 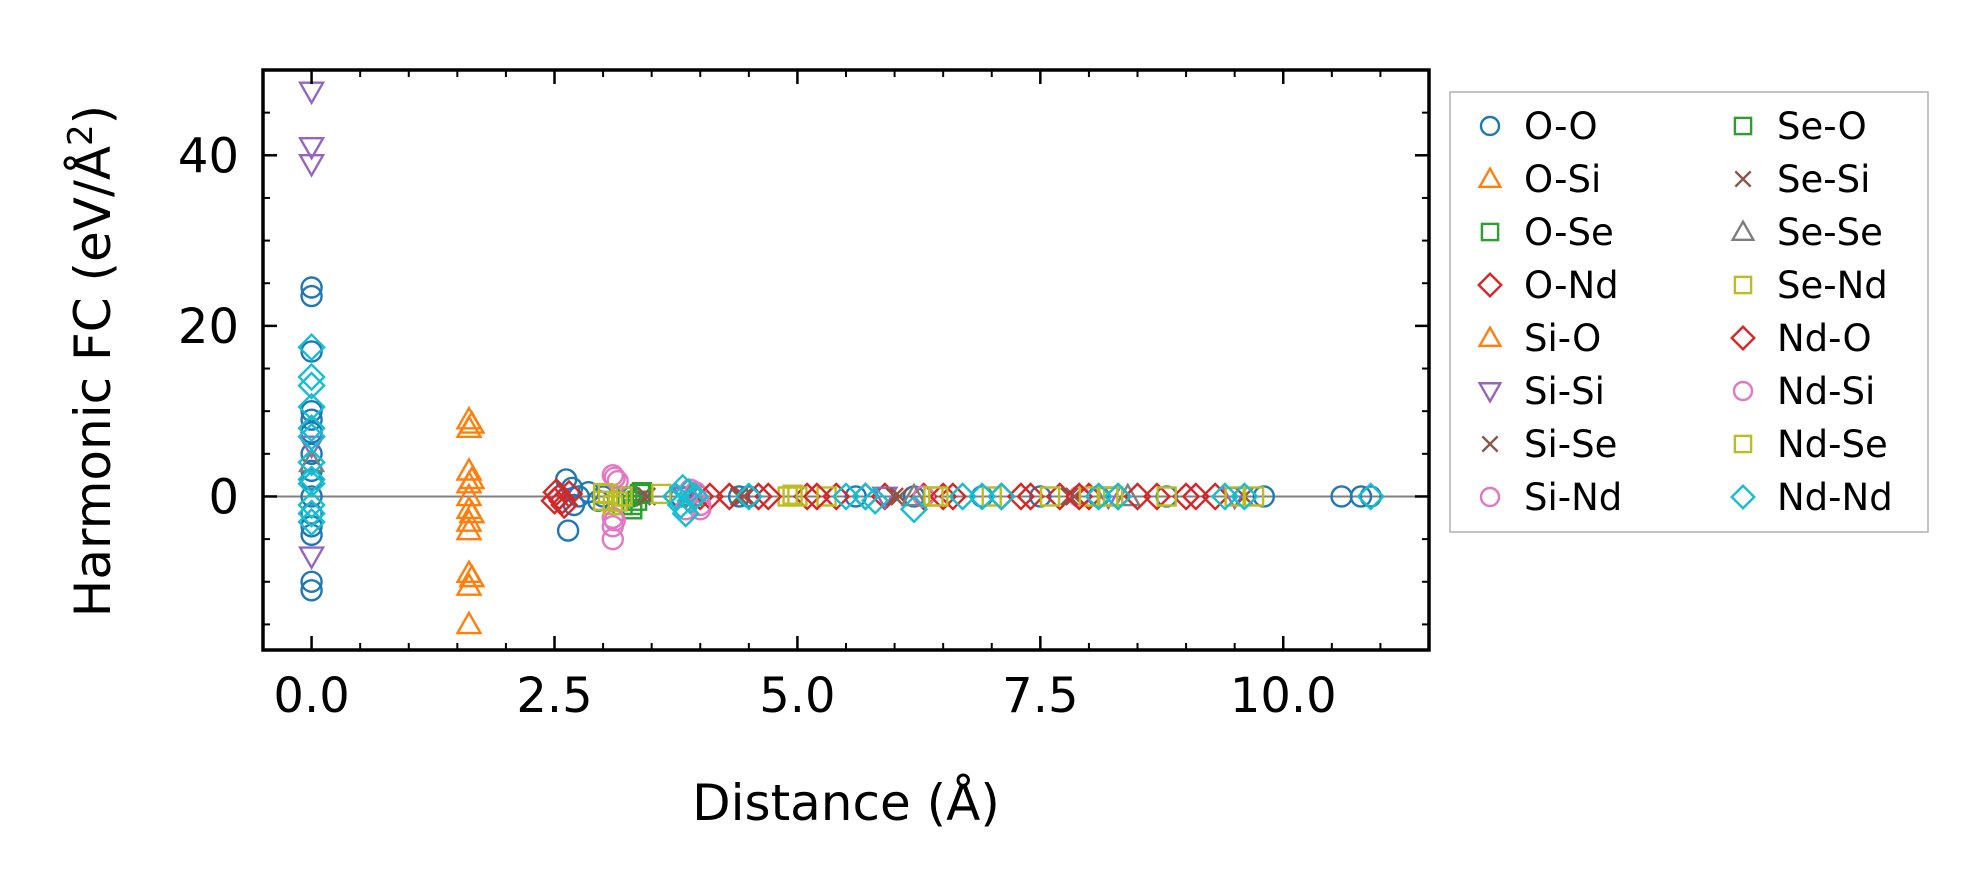 I want to click on legend-box, so click(x=1689, y=312).